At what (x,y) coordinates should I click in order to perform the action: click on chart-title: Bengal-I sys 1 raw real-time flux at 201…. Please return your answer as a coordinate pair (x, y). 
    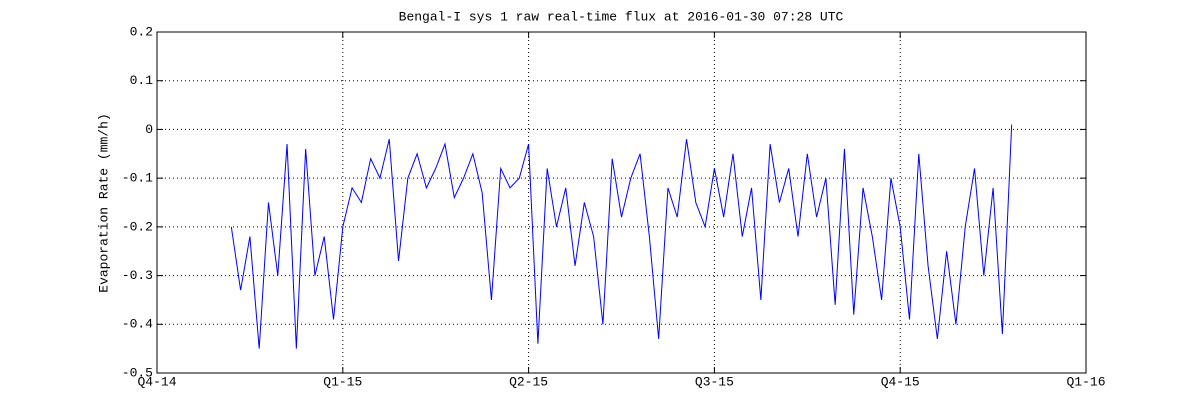
    Looking at the image, I should click on (621, 16).